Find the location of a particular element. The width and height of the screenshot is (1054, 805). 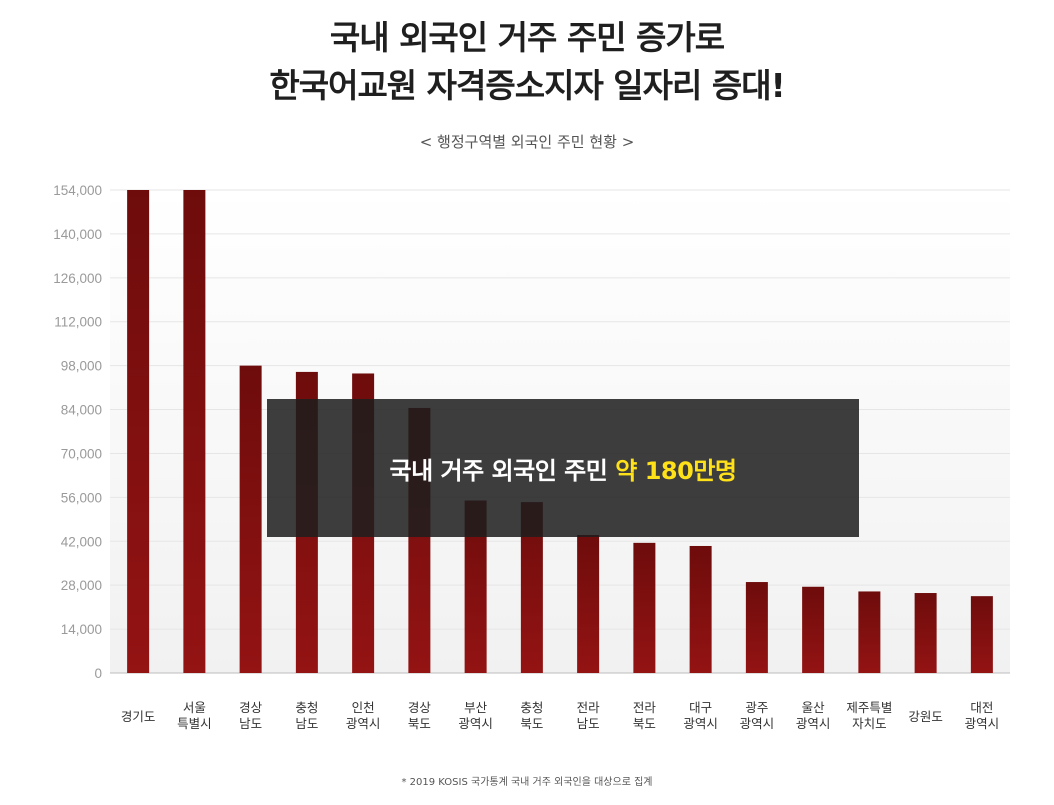

x-tick-label: 경상 북도 is located at coordinates (420, 715).